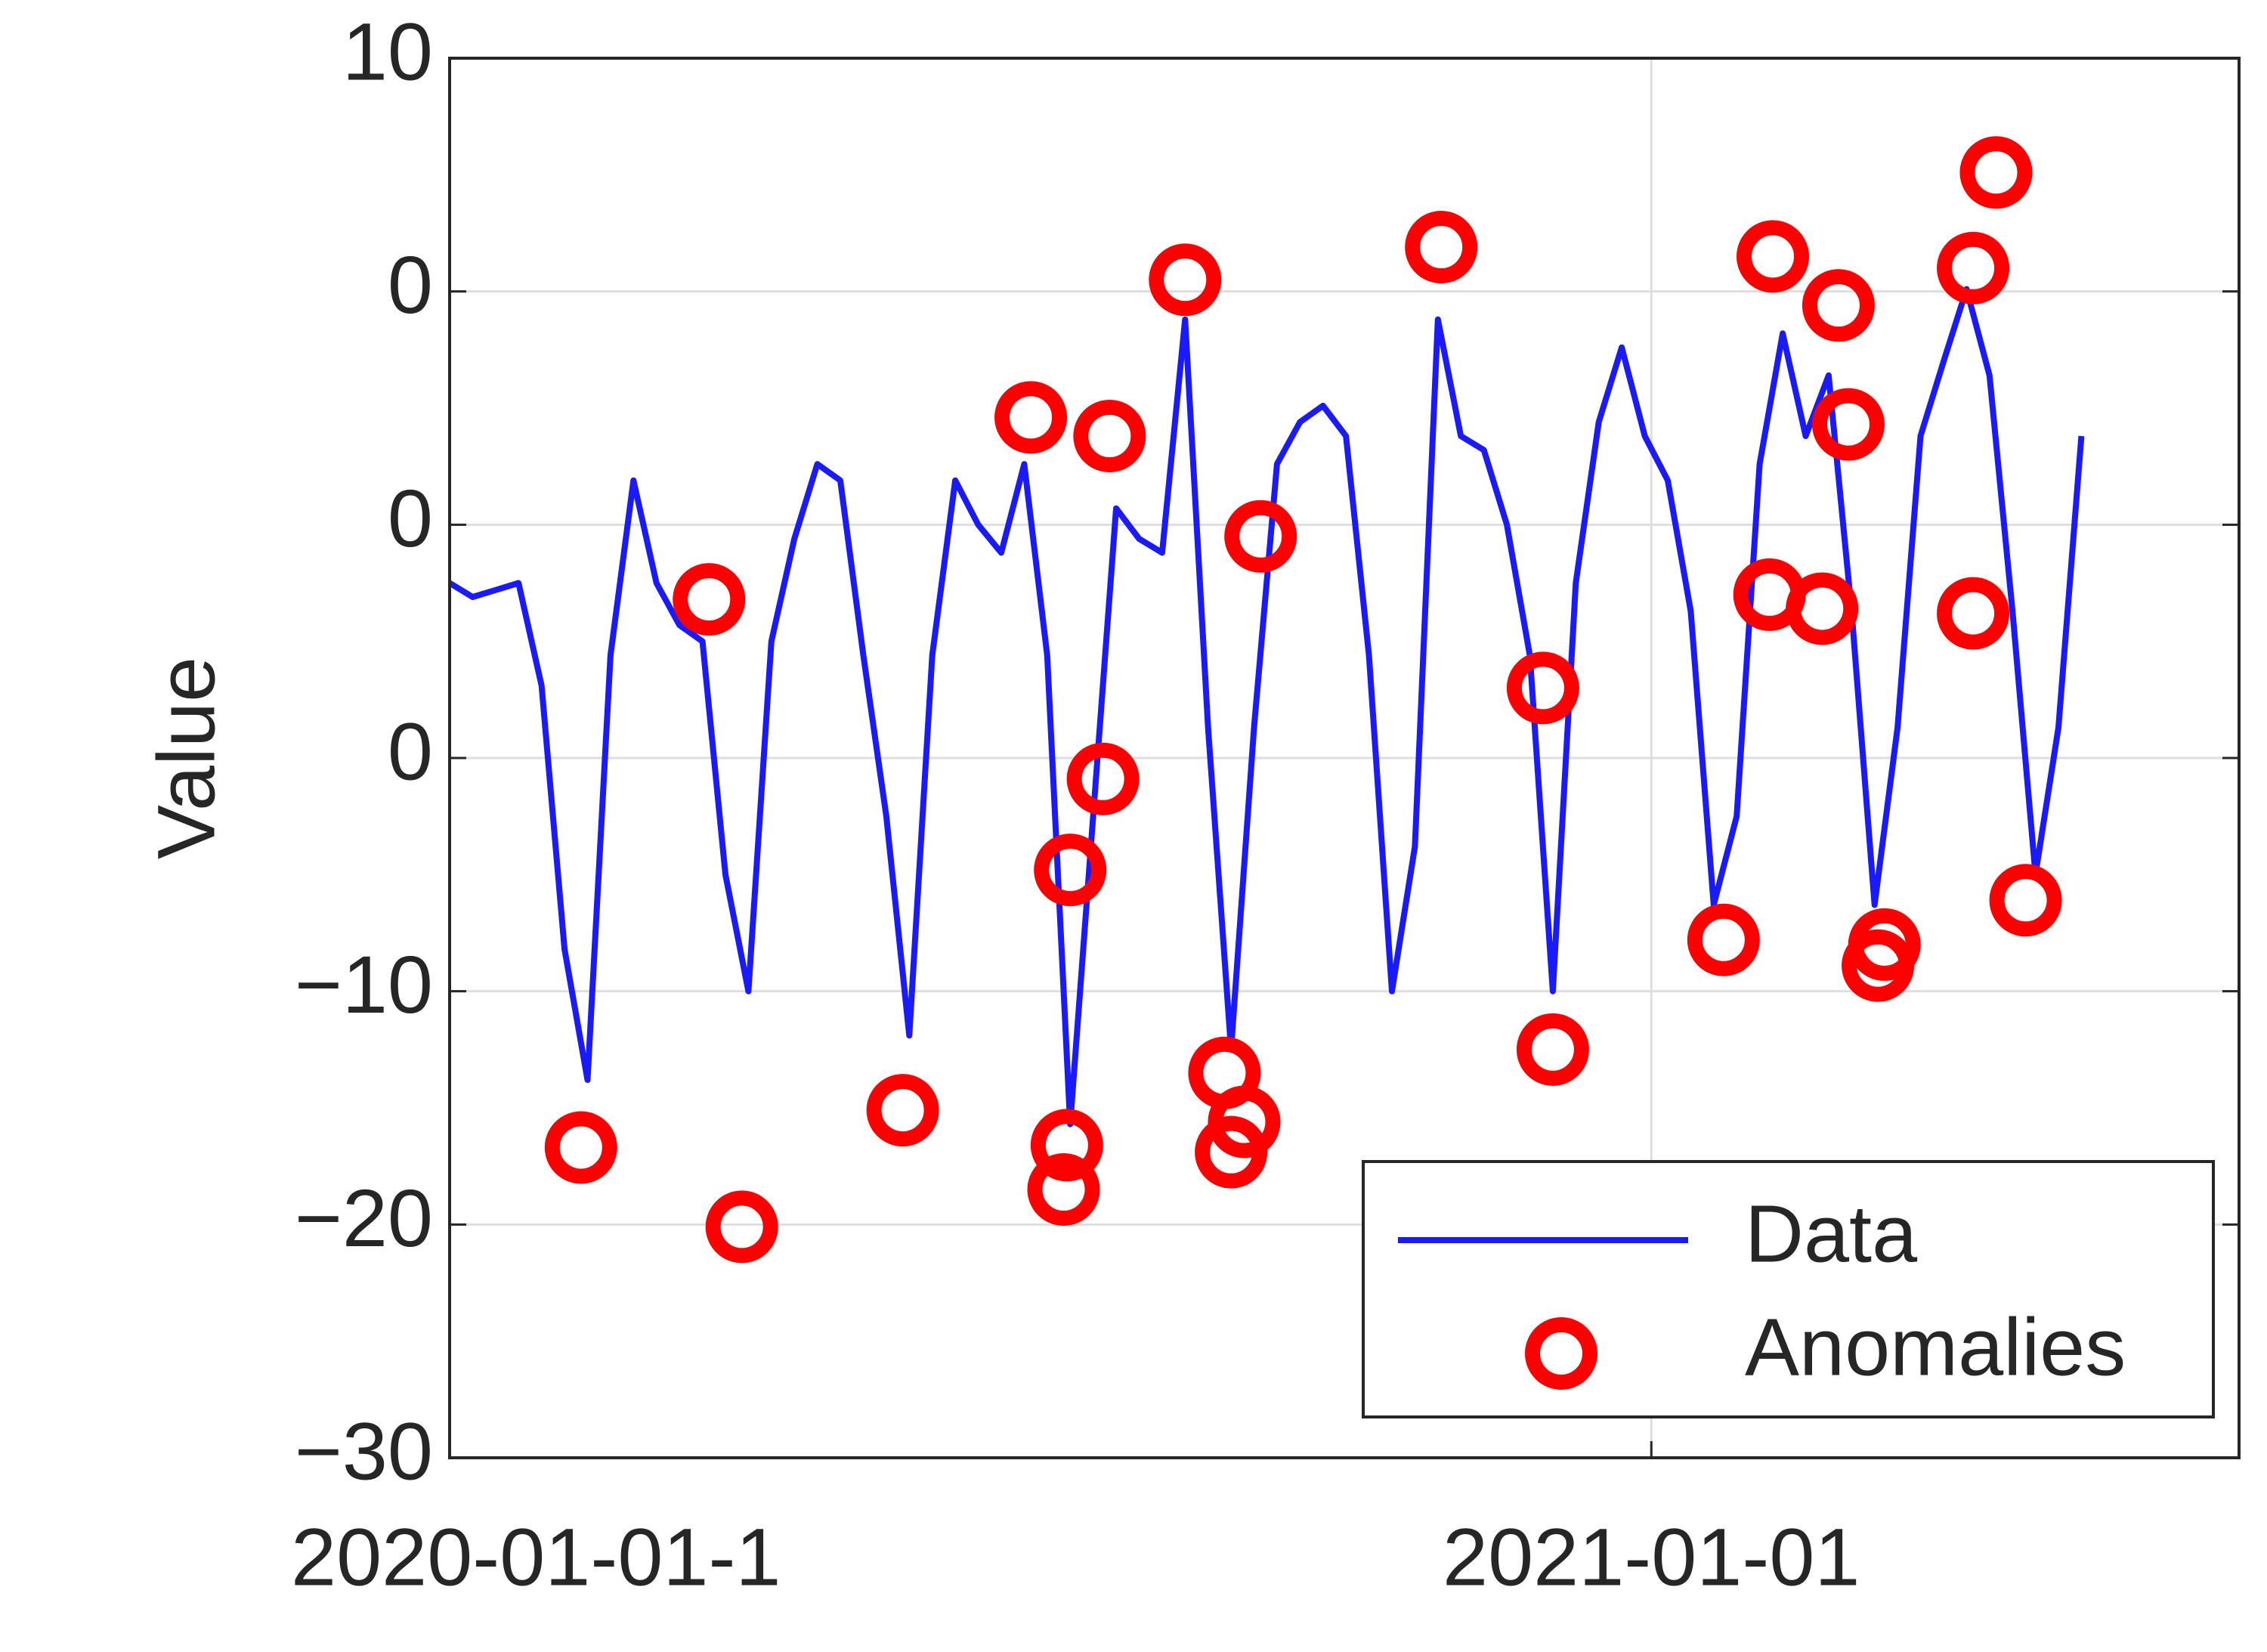 This screenshot has width=2267, height=1652. Describe the element at coordinates (364, 1218) in the screenshot. I see `y-tick-label: −20` at that location.